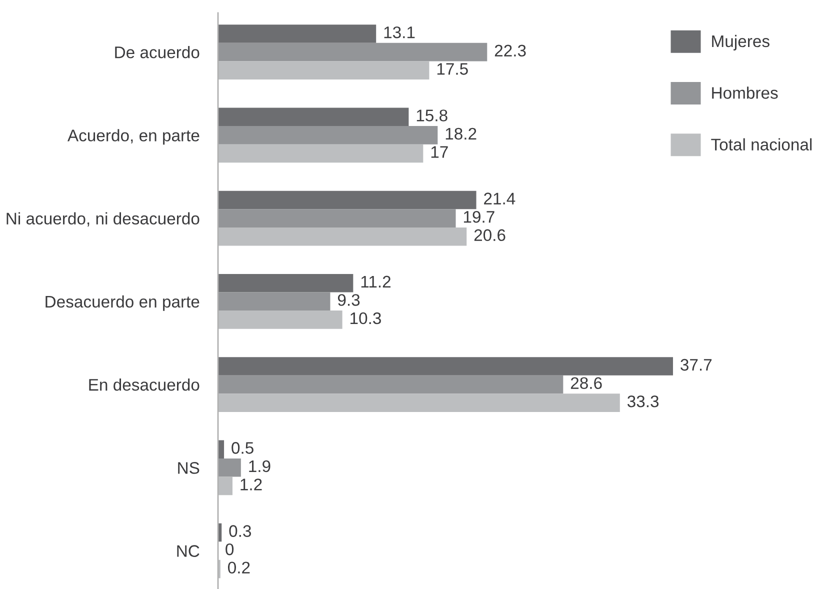  I want to click on data-label: 10.3, so click(365, 318).